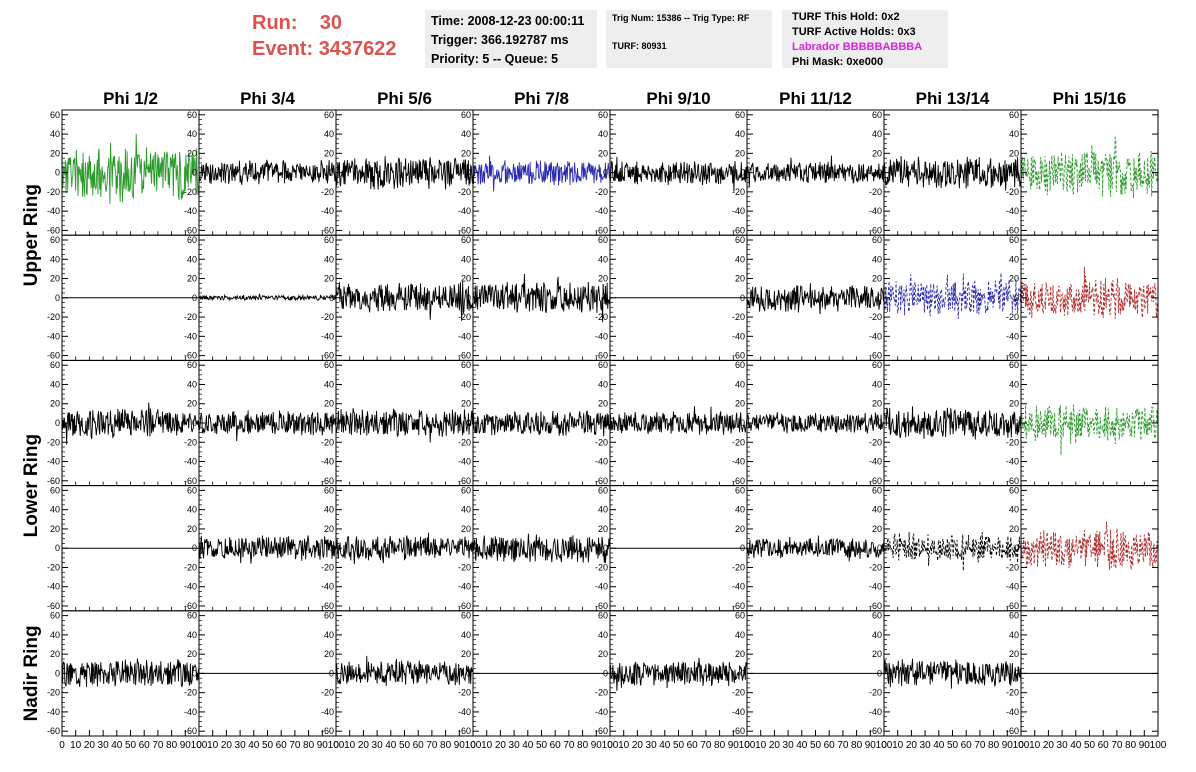 The height and width of the screenshot is (772, 1196). Describe the element at coordinates (404, 98) in the screenshot. I see `column-header: Phi 5/6` at that location.